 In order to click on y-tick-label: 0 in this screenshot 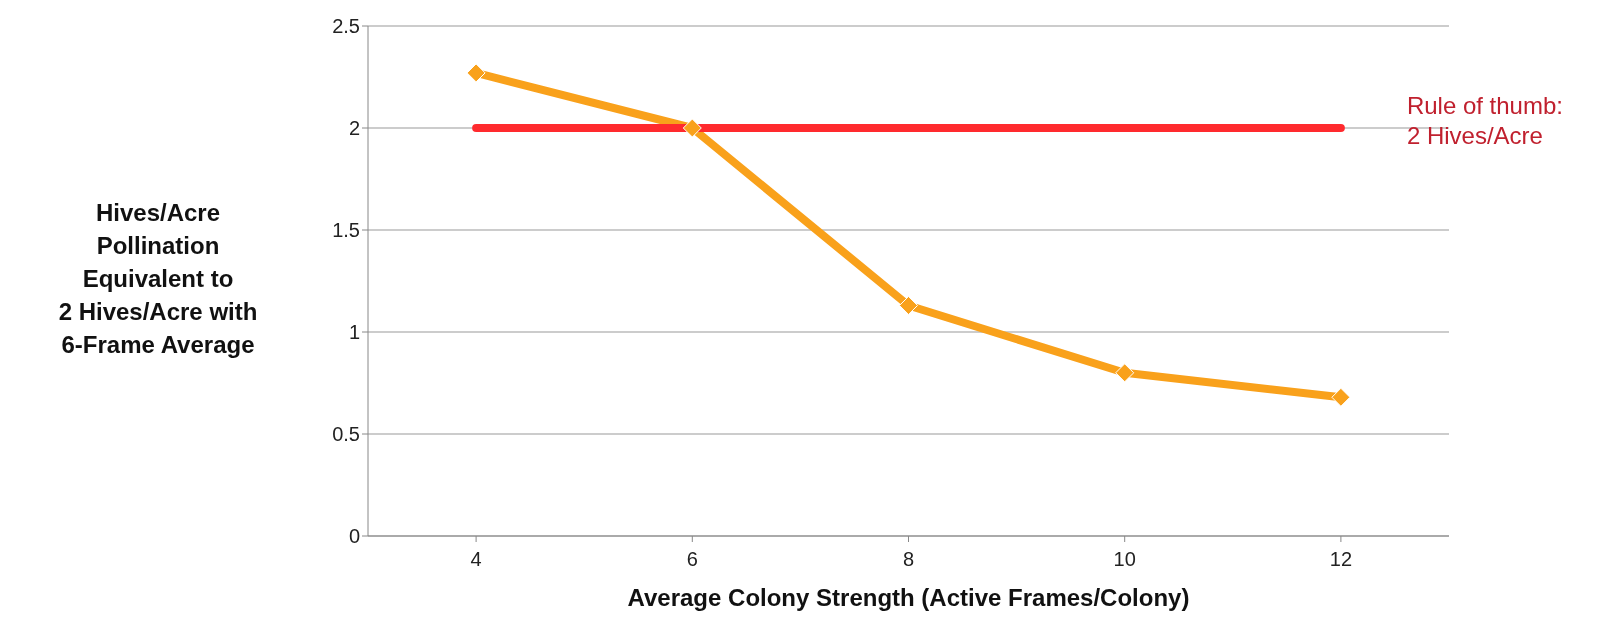, I will do `click(354, 536)`.